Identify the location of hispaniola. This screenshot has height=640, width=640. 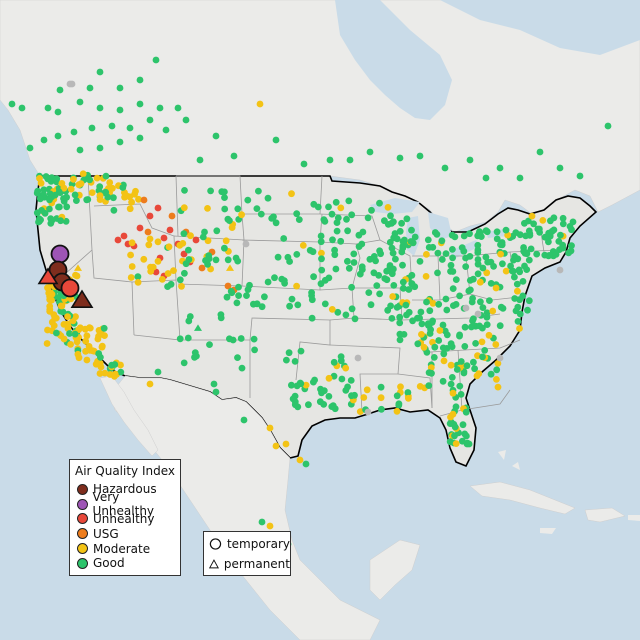
(605, 515).